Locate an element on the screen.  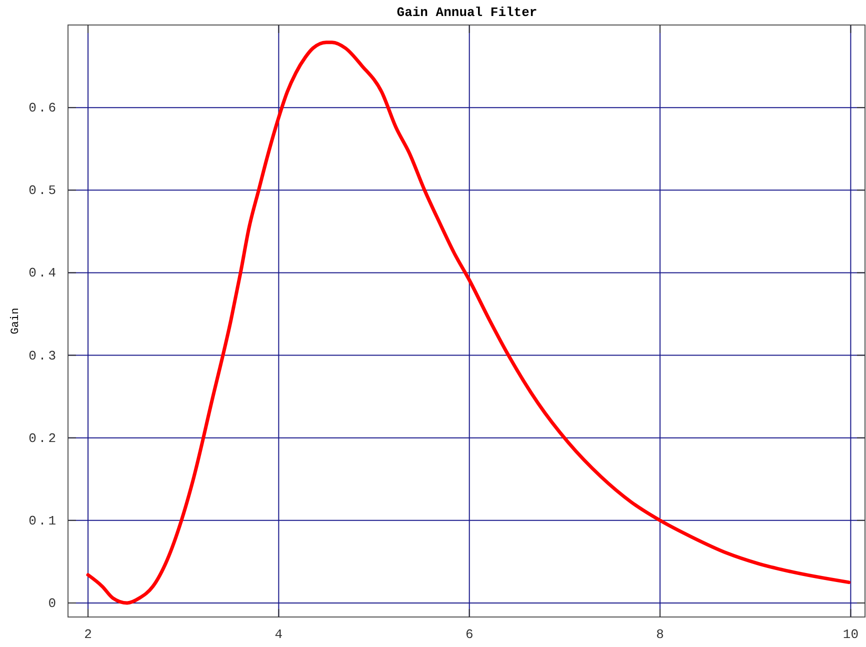
y-tick-label: 0.3 is located at coordinates (43, 356).